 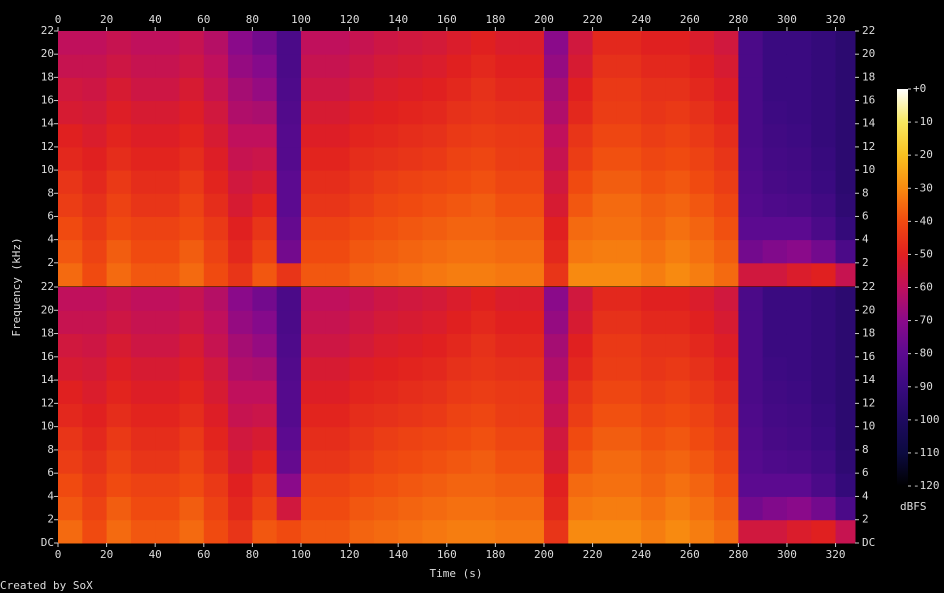 What do you see at coordinates (50, 519) in the screenshot?
I see `y-tick-label: 2` at bounding box center [50, 519].